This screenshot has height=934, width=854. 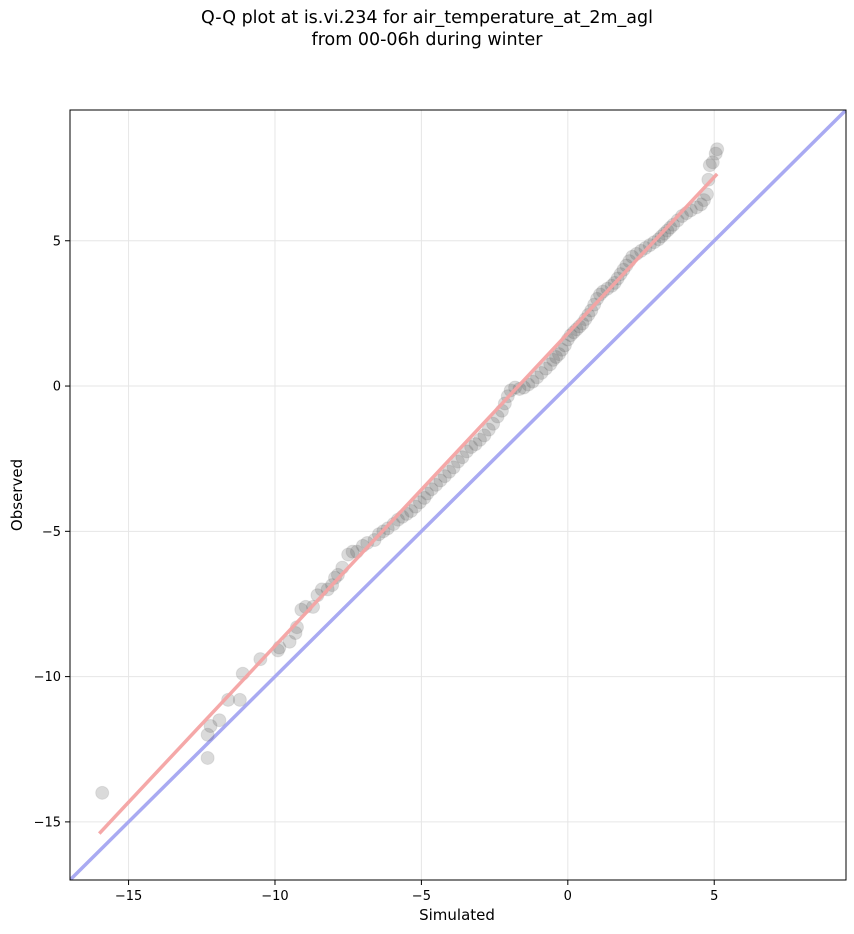 What do you see at coordinates (57, 241) in the screenshot?
I see `y-tick-label: 5` at bounding box center [57, 241].